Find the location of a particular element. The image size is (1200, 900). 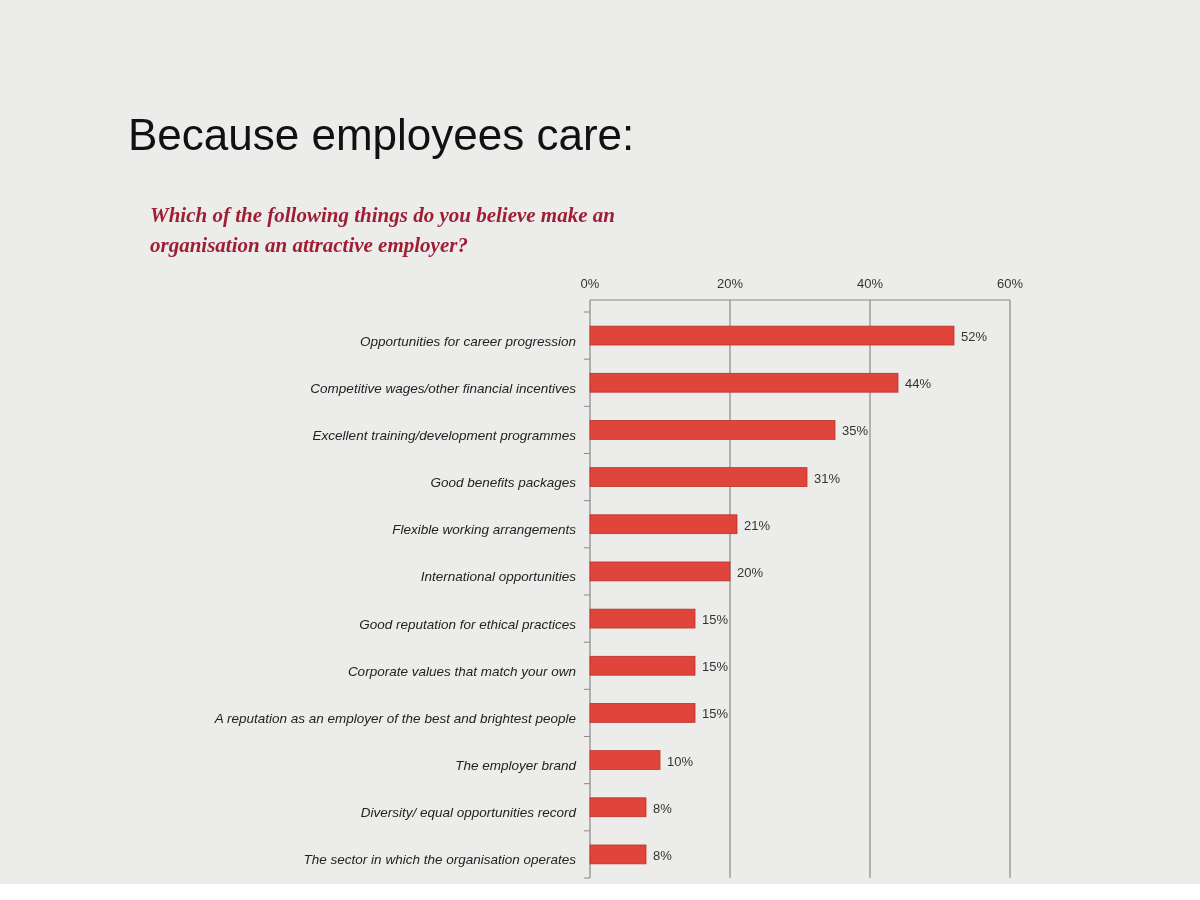

data-label: 20% is located at coordinates (750, 572).